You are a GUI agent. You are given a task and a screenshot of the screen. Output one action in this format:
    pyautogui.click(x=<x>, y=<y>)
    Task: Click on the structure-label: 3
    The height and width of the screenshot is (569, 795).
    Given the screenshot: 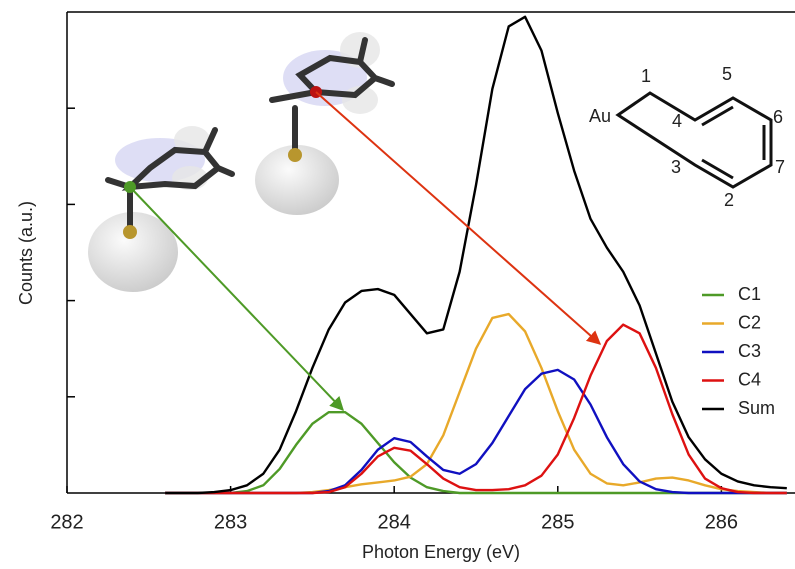 What is the action you would take?
    pyautogui.click(x=676, y=167)
    